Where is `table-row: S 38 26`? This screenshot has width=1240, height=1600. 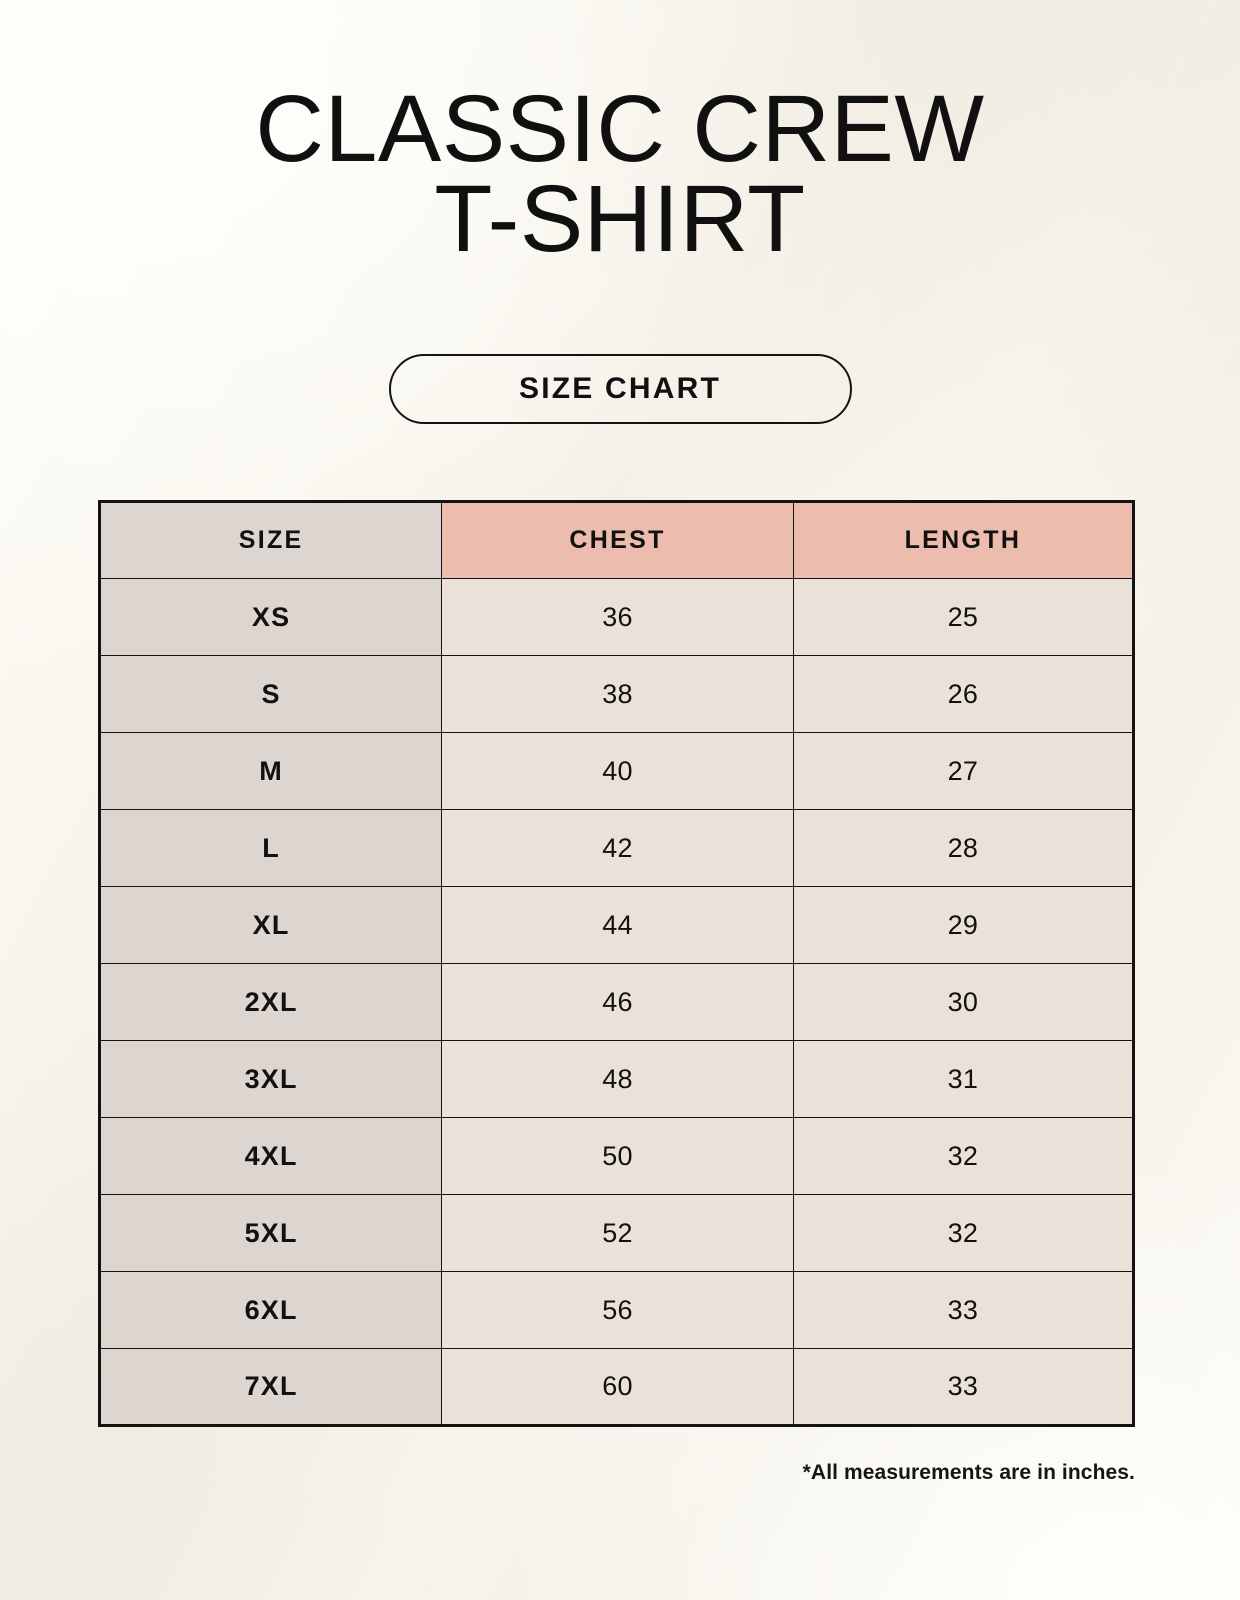 table-row: S 38 26 is located at coordinates (616, 694).